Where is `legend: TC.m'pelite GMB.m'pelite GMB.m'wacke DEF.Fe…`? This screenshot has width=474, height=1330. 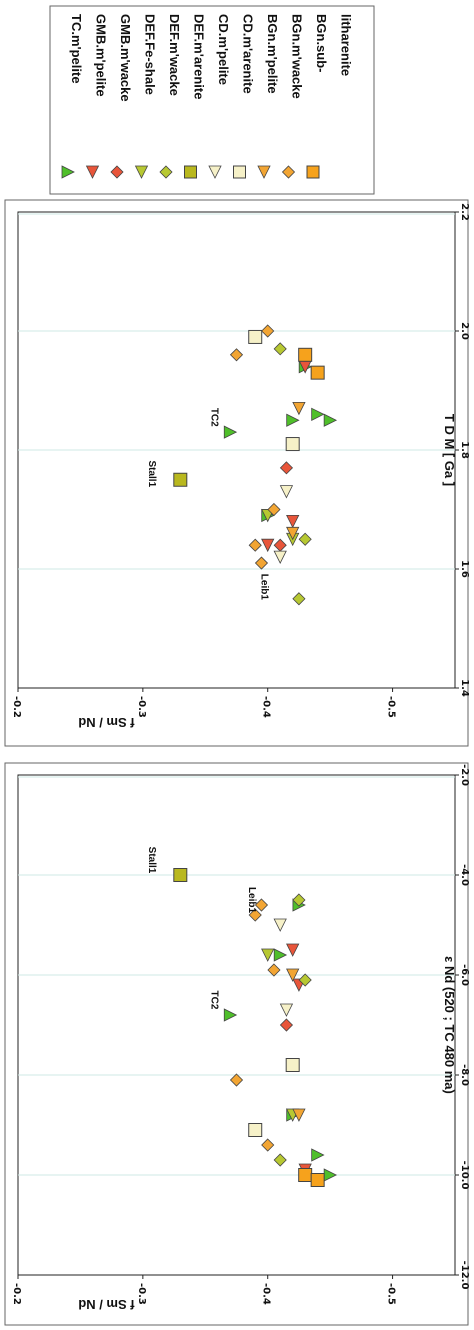 legend: TC.m'pelite GMB.m'pelite GMB.m'wacke DEF.Fe… is located at coordinates (212, 100).